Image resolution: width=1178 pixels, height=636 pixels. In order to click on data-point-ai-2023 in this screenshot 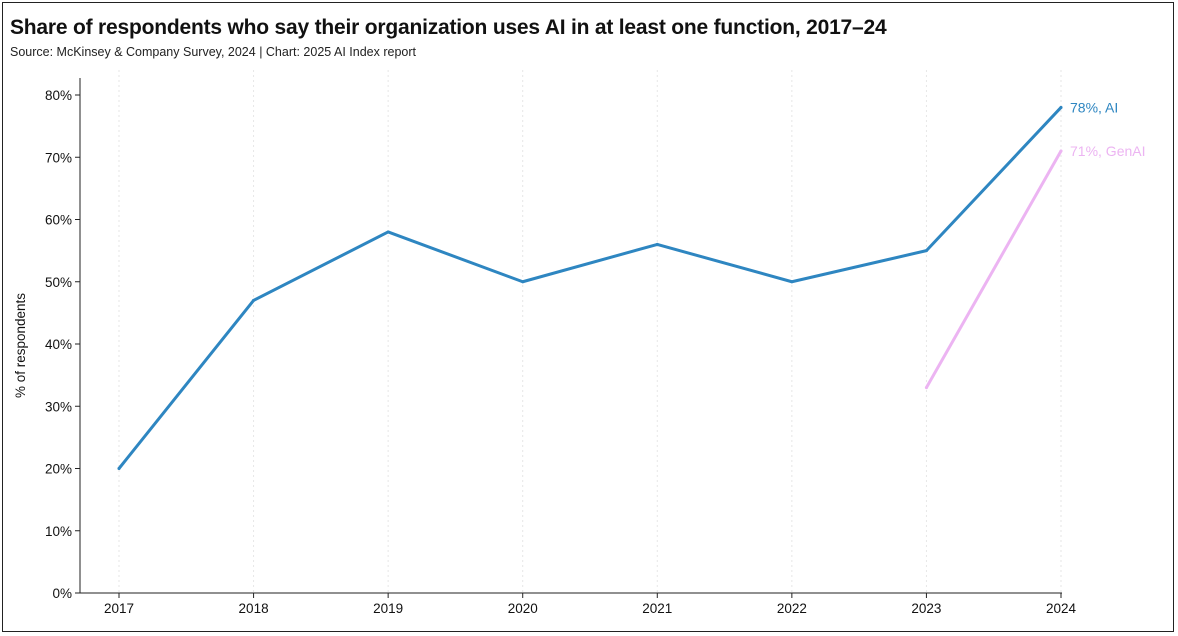, I will do `click(926, 251)`.